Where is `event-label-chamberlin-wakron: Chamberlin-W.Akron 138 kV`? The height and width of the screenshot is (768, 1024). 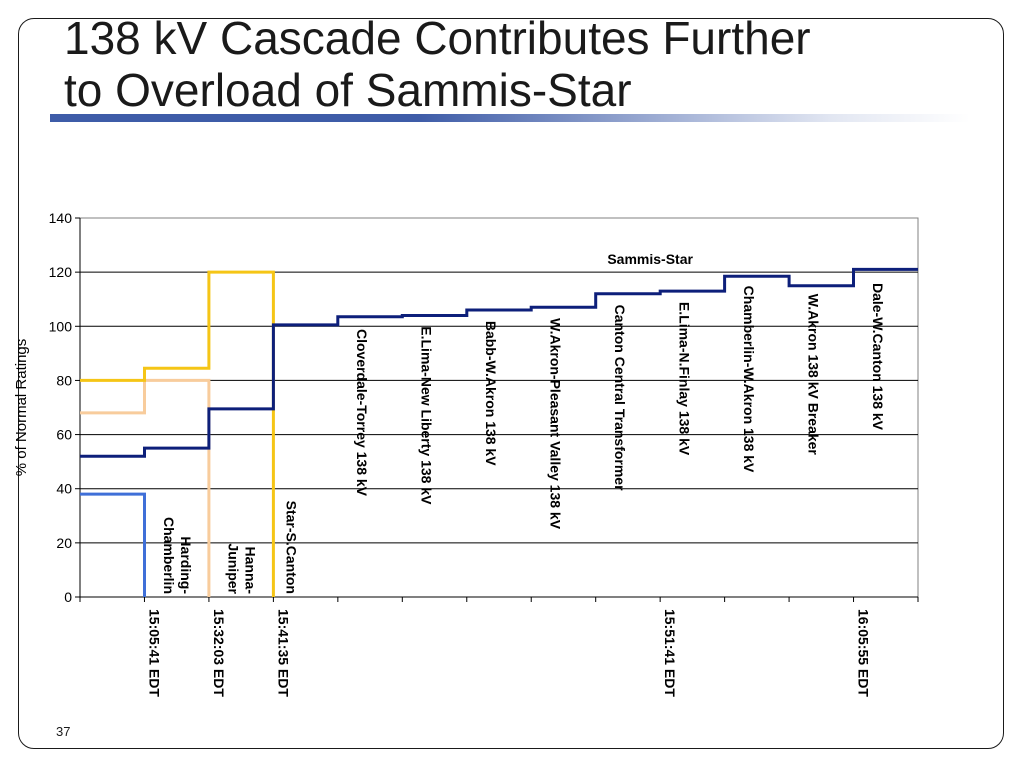 event-label-chamberlin-wakron: Chamberlin-W.Akron 138 kV is located at coordinates (749, 379).